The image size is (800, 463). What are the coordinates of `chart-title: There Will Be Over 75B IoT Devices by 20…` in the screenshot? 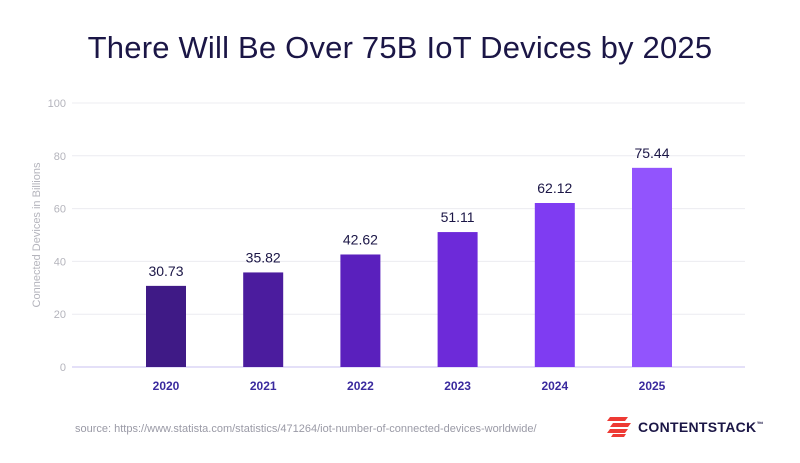 It's located at (400, 47).